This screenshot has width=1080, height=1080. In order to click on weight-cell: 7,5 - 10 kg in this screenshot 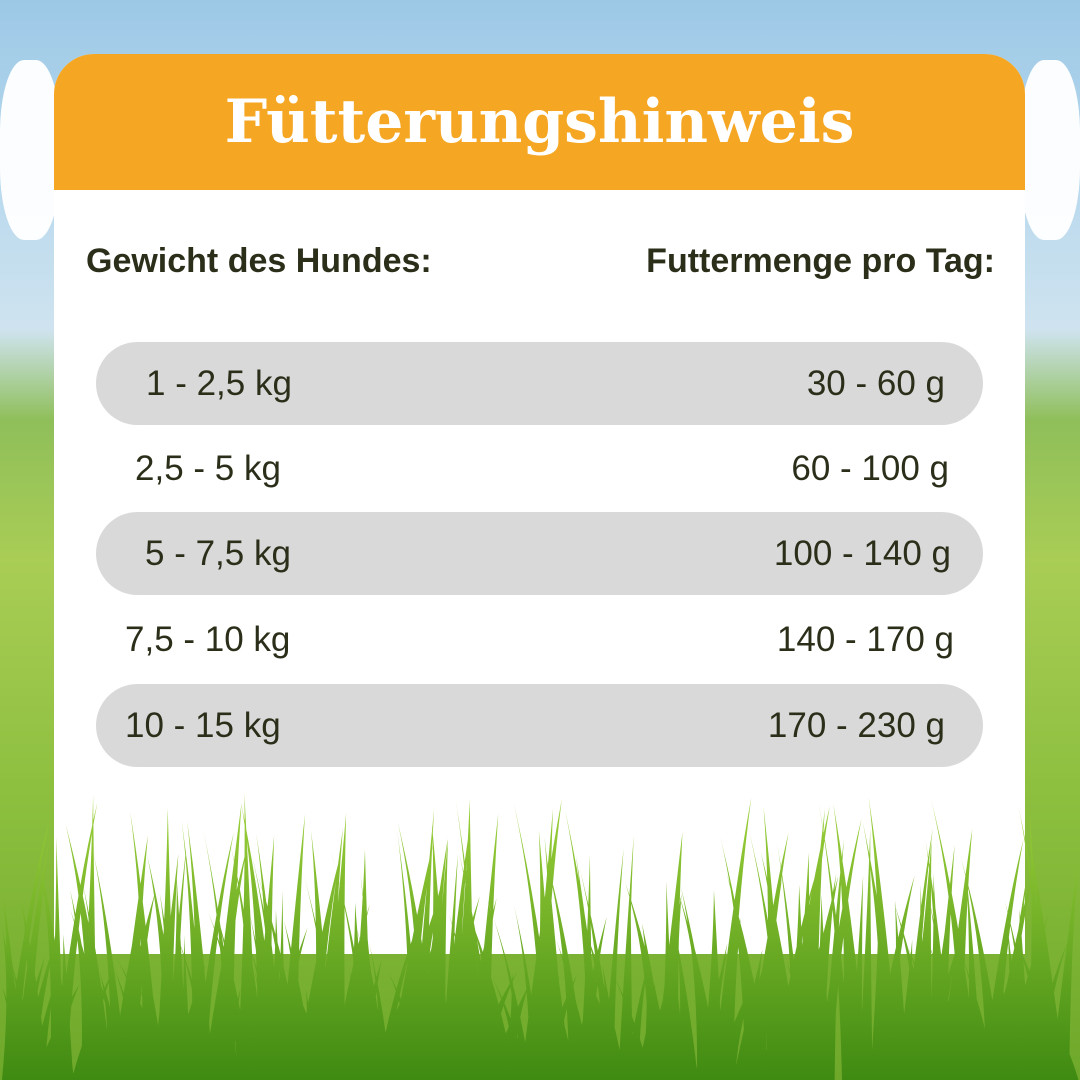, I will do `click(208, 639)`.